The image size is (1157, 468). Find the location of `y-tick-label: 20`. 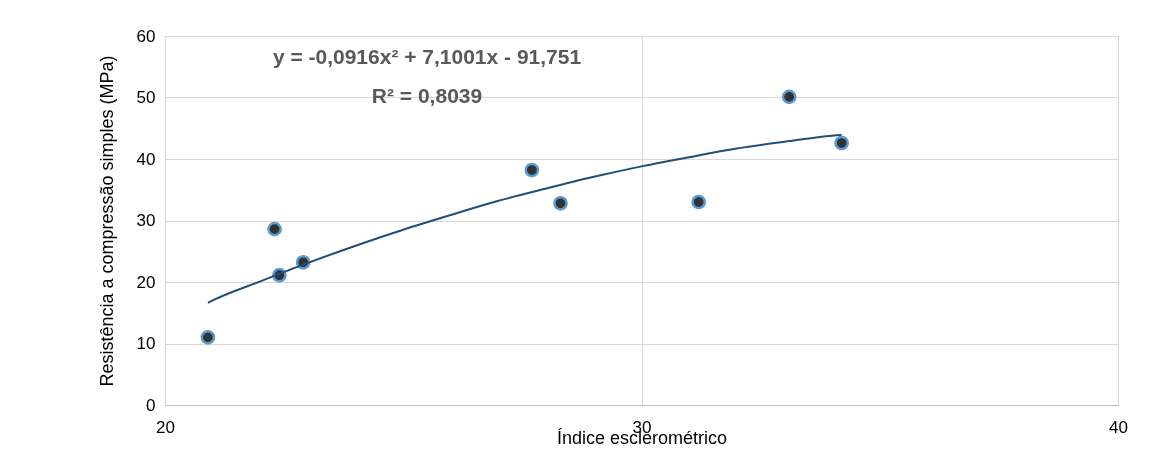

y-tick-label: 20 is located at coordinates (146, 282).